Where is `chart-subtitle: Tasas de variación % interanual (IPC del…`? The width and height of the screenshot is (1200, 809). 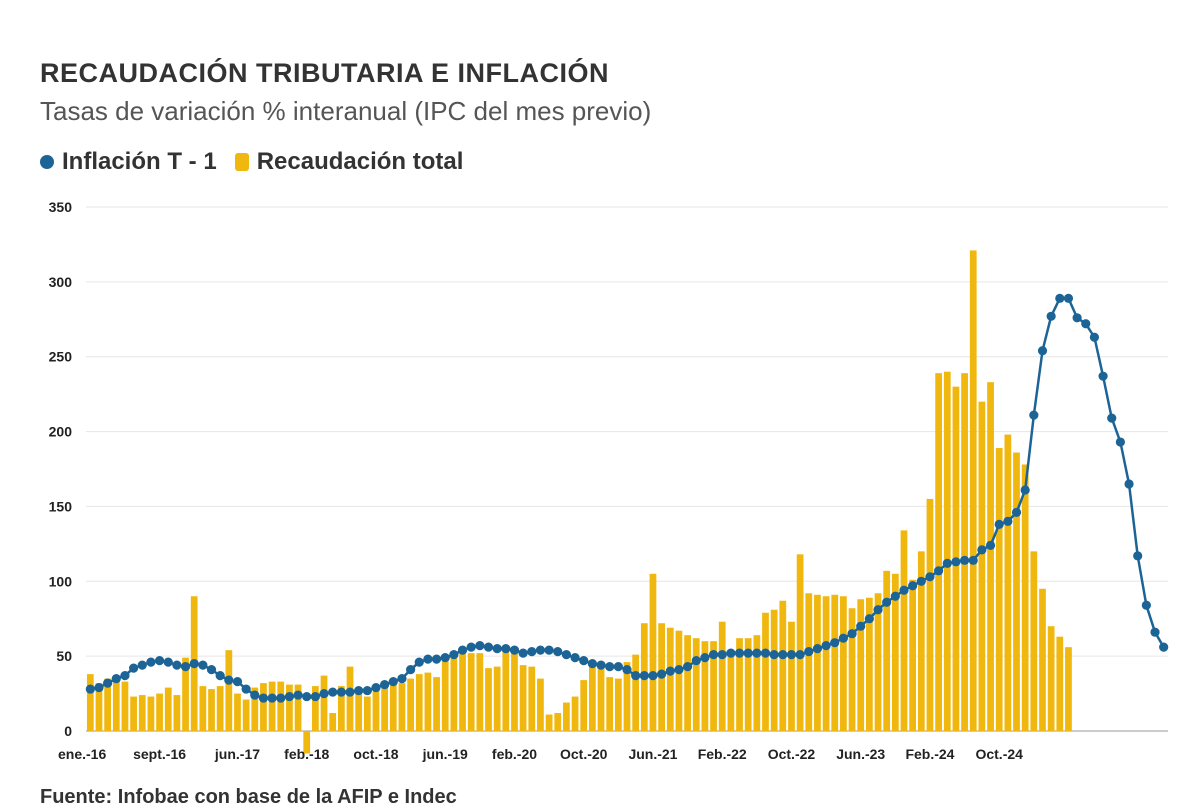
chart-subtitle: Tasas de variación % interanual (IPC del… is located at coordinates (346, 111).